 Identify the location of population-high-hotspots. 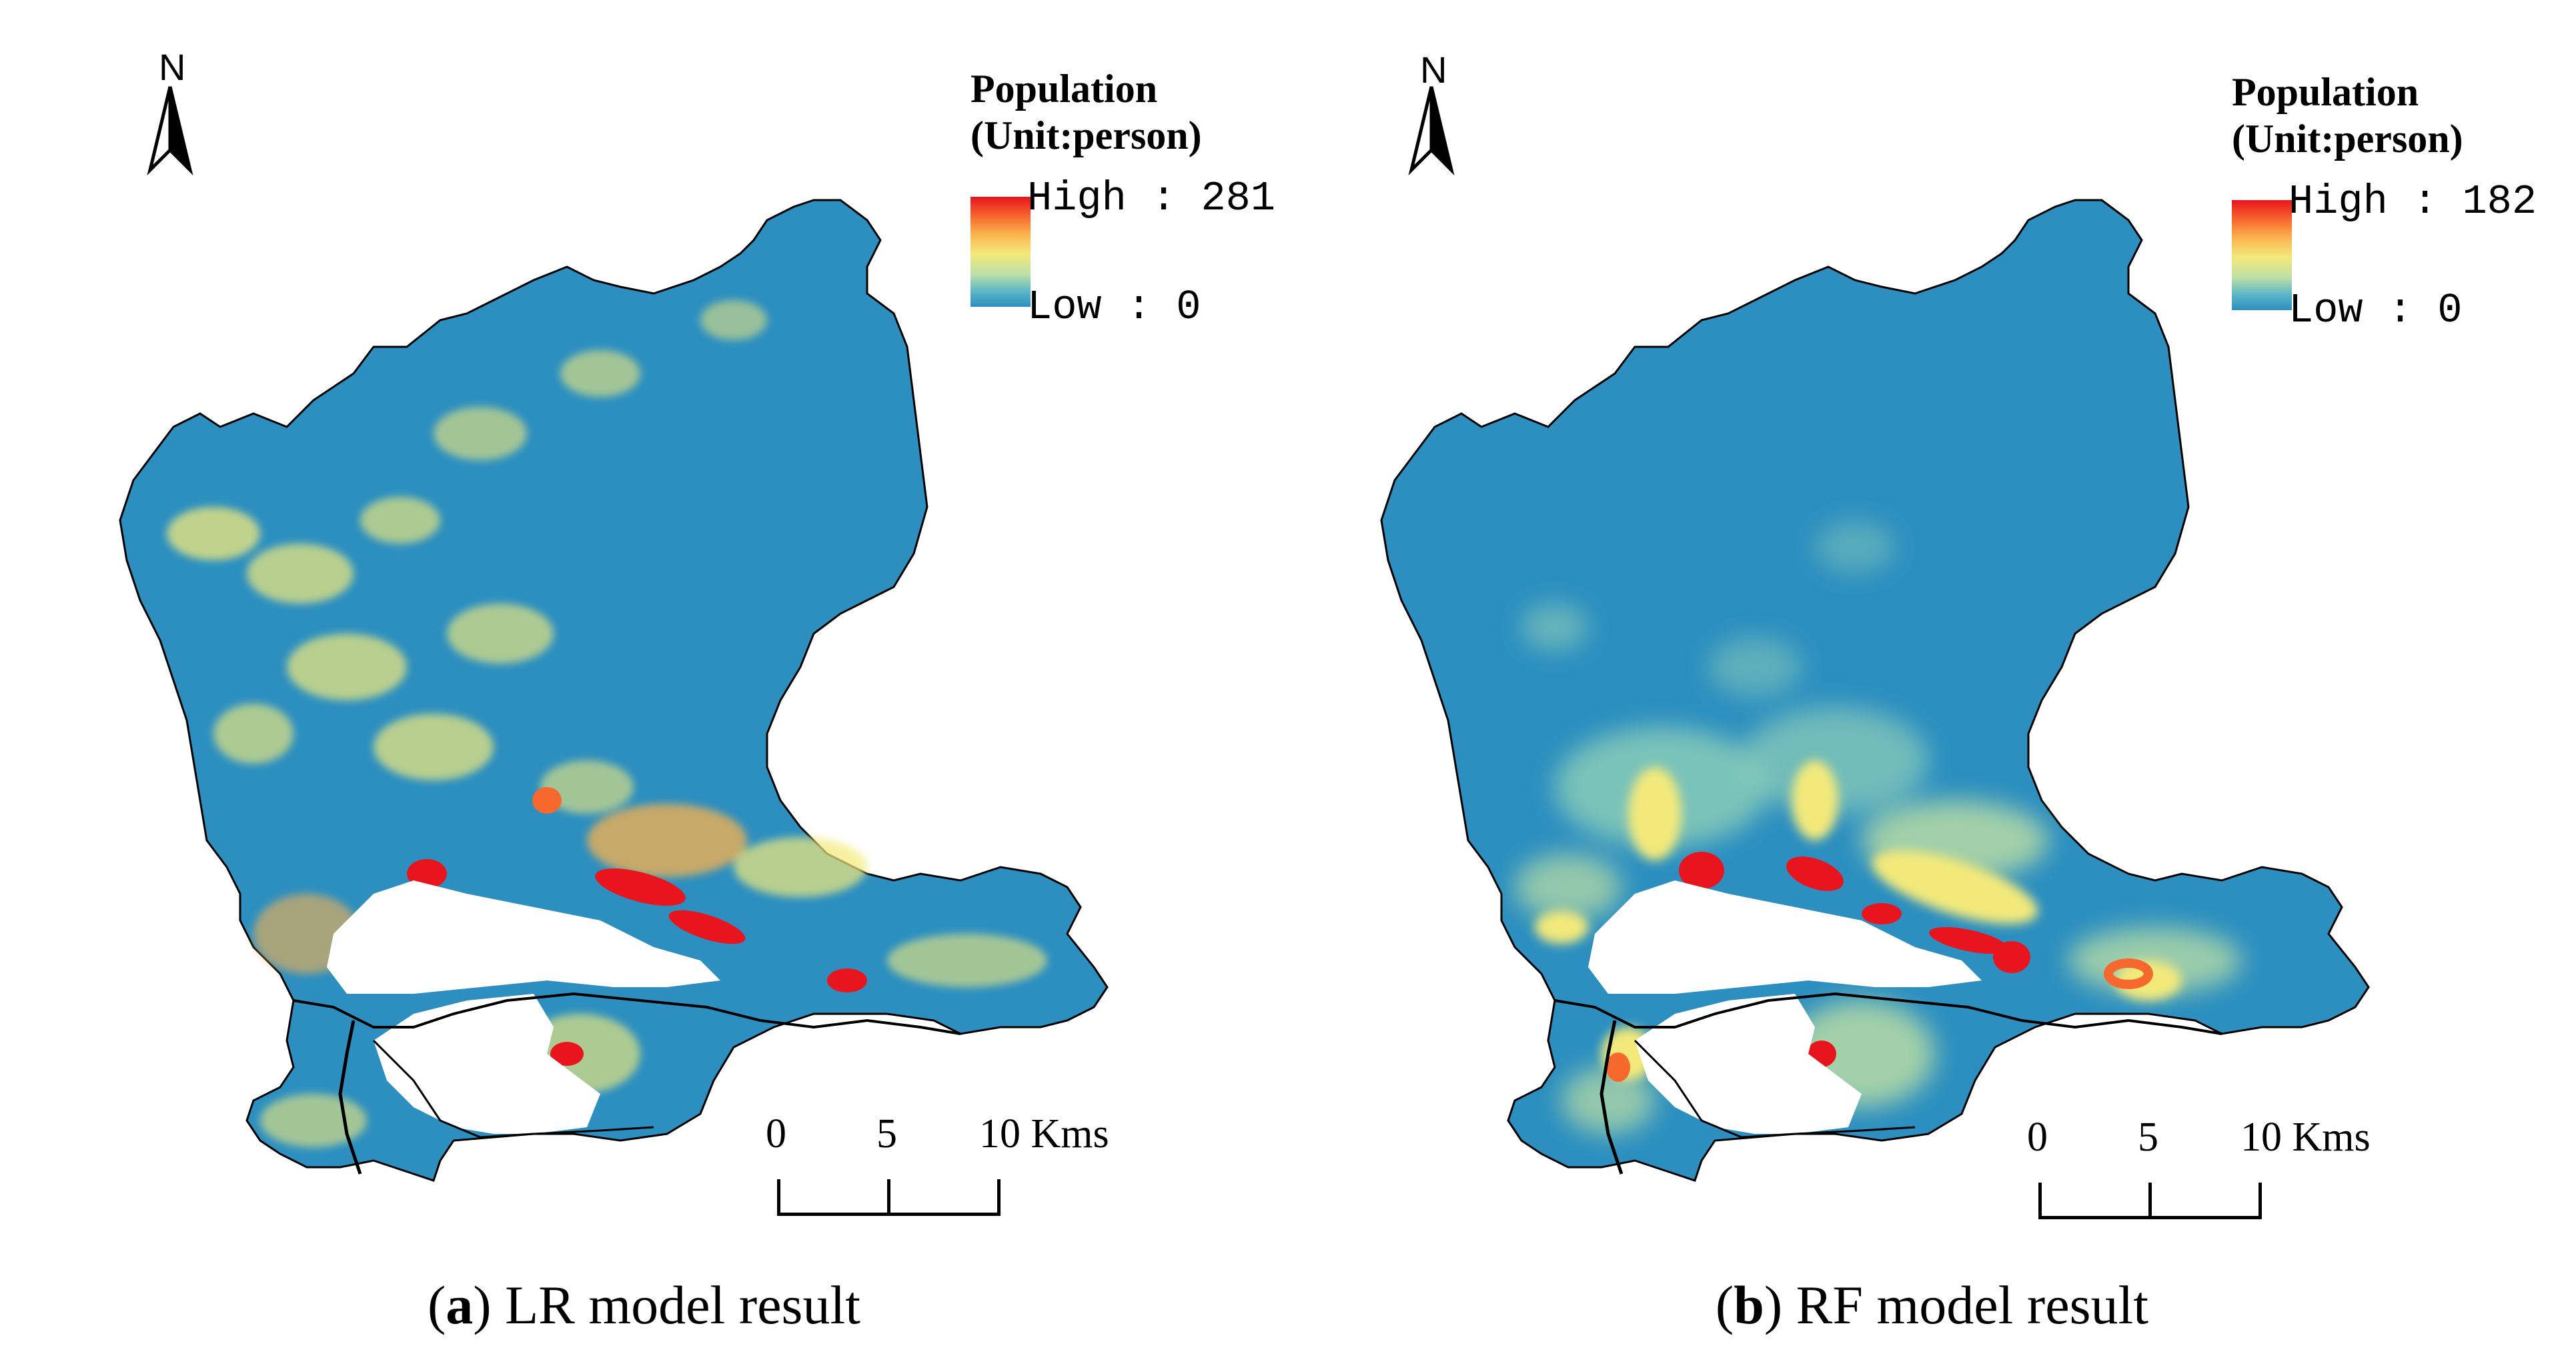
(637, 926).